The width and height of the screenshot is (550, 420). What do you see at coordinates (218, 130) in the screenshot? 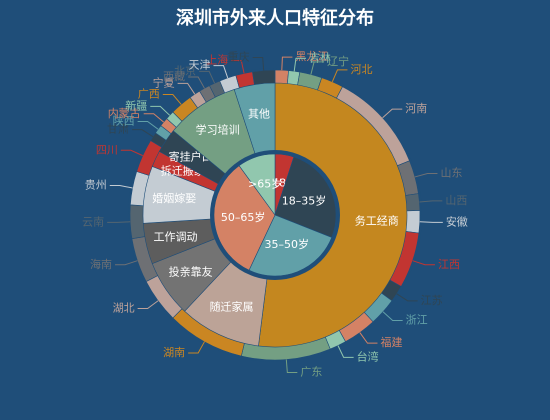
I see `reason-label-7: 学习培训` at bounding box center [218, 130].